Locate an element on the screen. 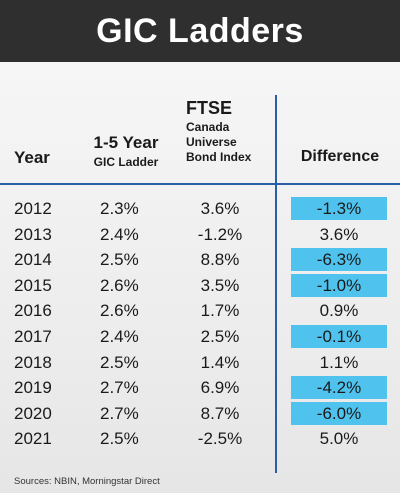  year-cell: 2013 is located at coordinates (33, 234).